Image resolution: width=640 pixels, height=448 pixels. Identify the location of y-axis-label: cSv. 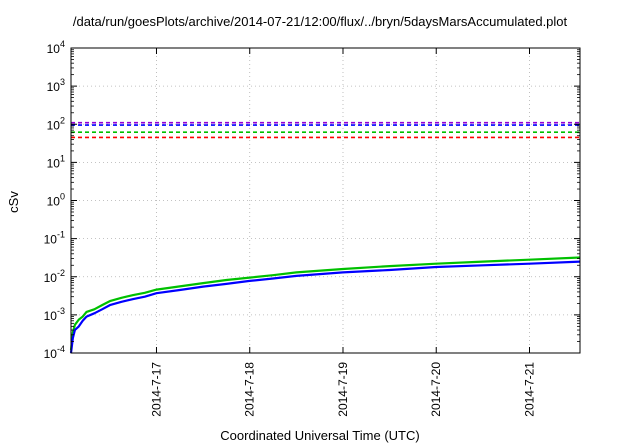
(13, 202).